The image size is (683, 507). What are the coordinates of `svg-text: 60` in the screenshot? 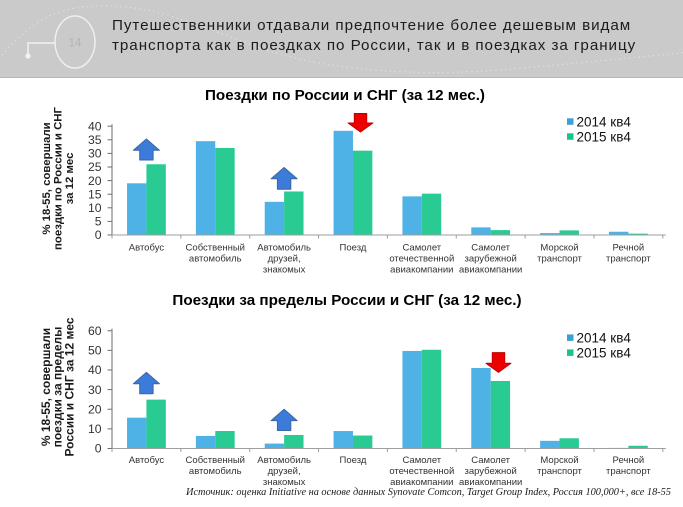 It's located at (95, 331).